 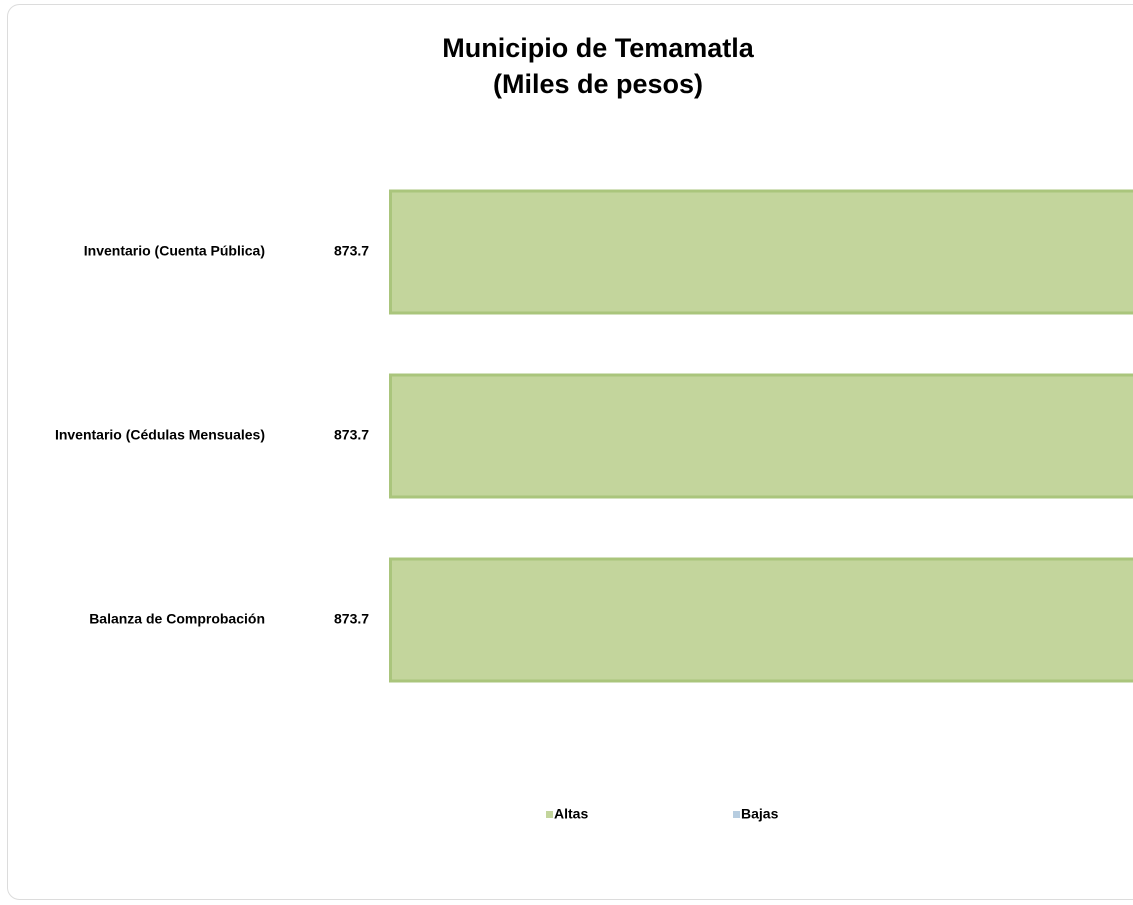 What do you see at coordinates (160, 435) in the screenshot?
I see `y-tick-label: Inventario (Cédulas Mensuales)` at bounding box center [160, 435].